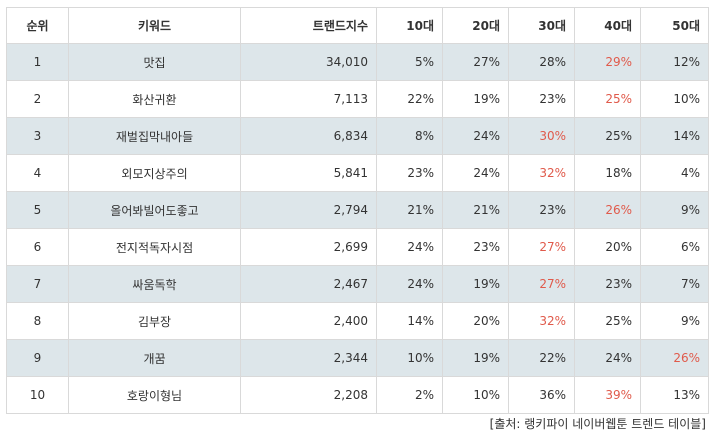 This screenshot has height=441, width=714. Describe the element at coordinates (607, 358) in the screenshot. I see `cell-age-40s: 24%` at that location.